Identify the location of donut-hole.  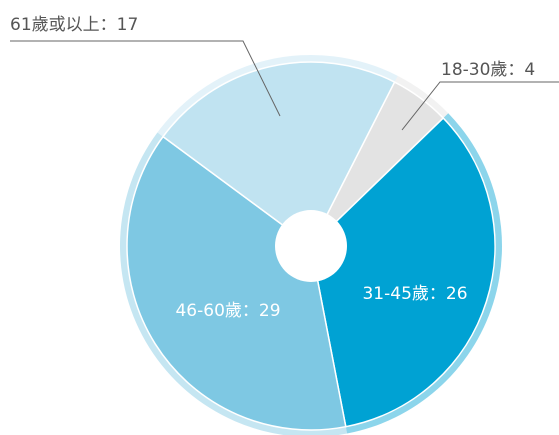
(311, 246).